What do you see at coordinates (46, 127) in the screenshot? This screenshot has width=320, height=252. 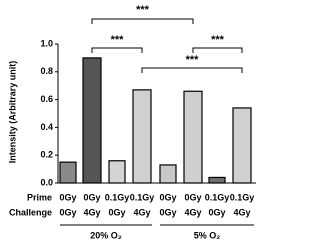 I see `y-tick-label: 0.4` at bounding box center [46, 127].